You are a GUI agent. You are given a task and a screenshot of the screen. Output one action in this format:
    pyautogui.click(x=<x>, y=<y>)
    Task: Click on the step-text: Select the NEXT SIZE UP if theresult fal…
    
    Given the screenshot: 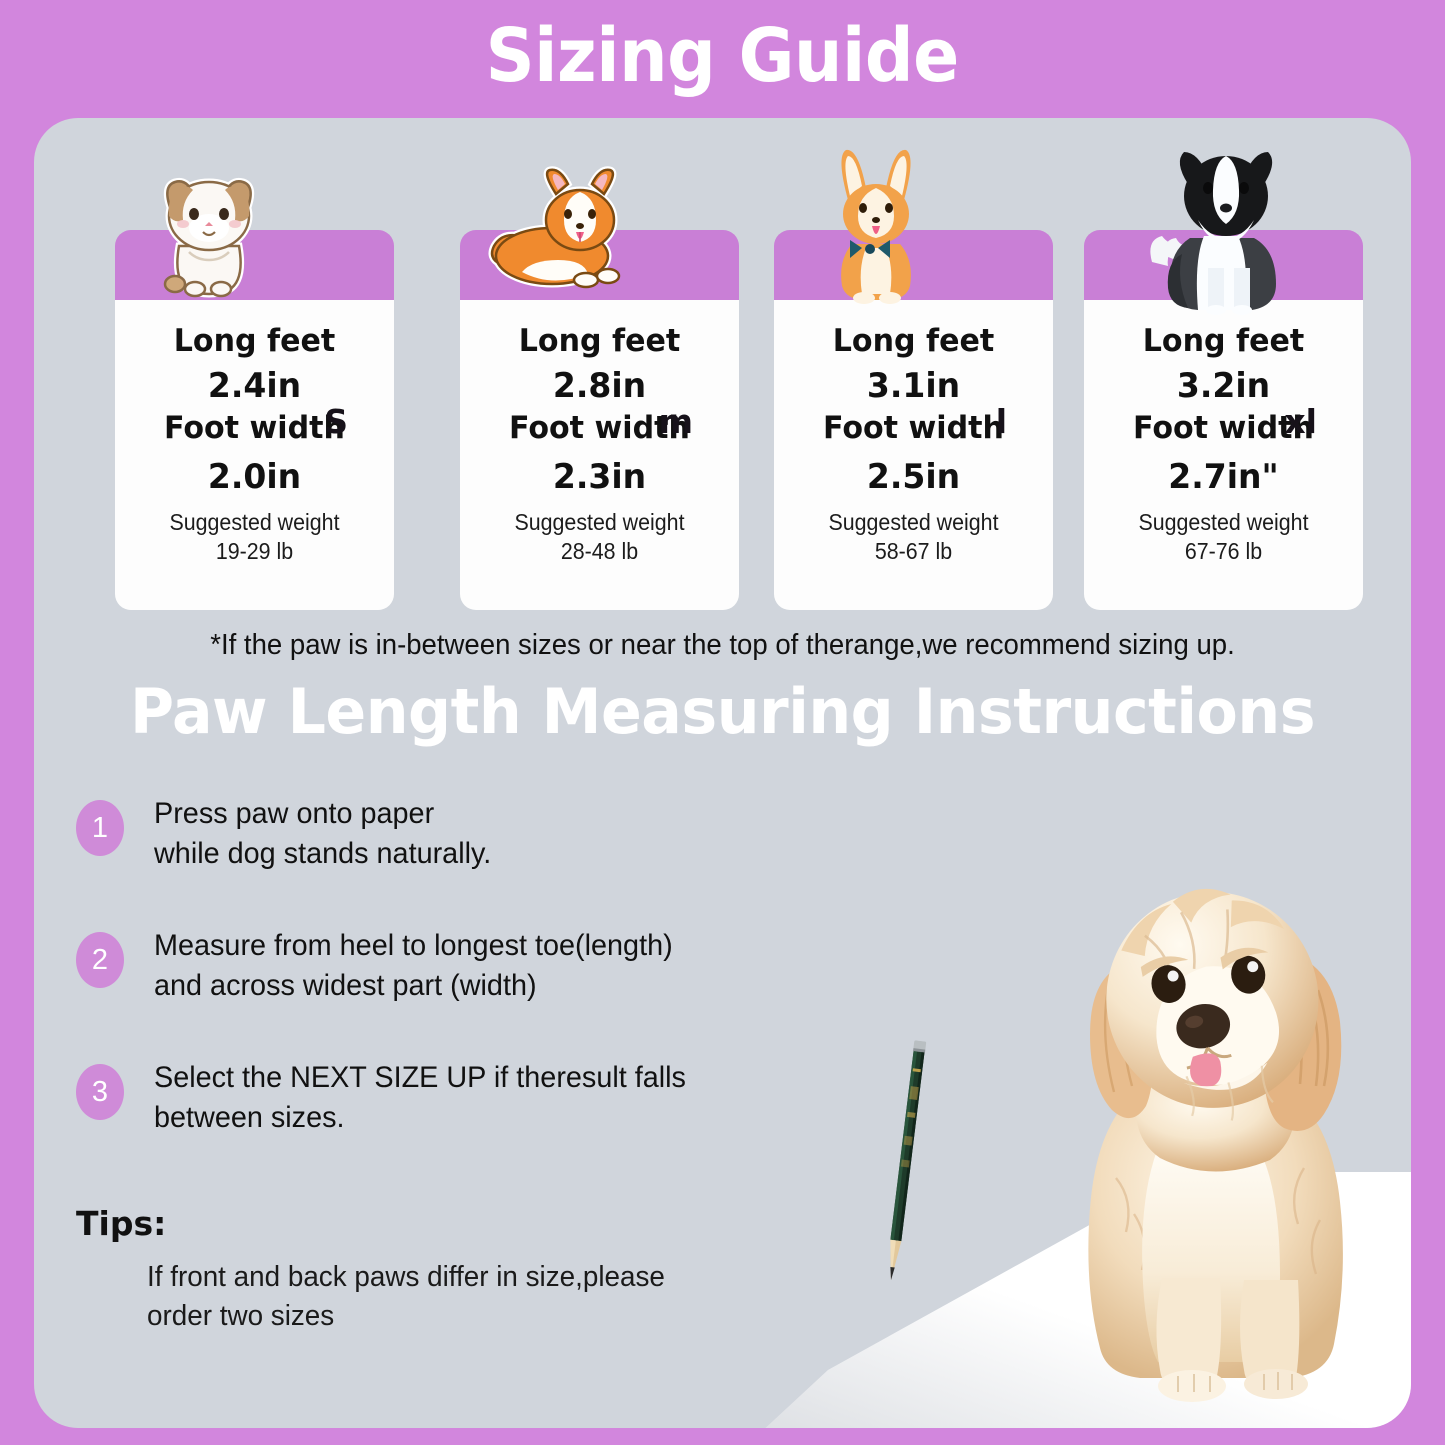 What is the action you would take?
    pyautogui.click(x=420, y=1097)
    